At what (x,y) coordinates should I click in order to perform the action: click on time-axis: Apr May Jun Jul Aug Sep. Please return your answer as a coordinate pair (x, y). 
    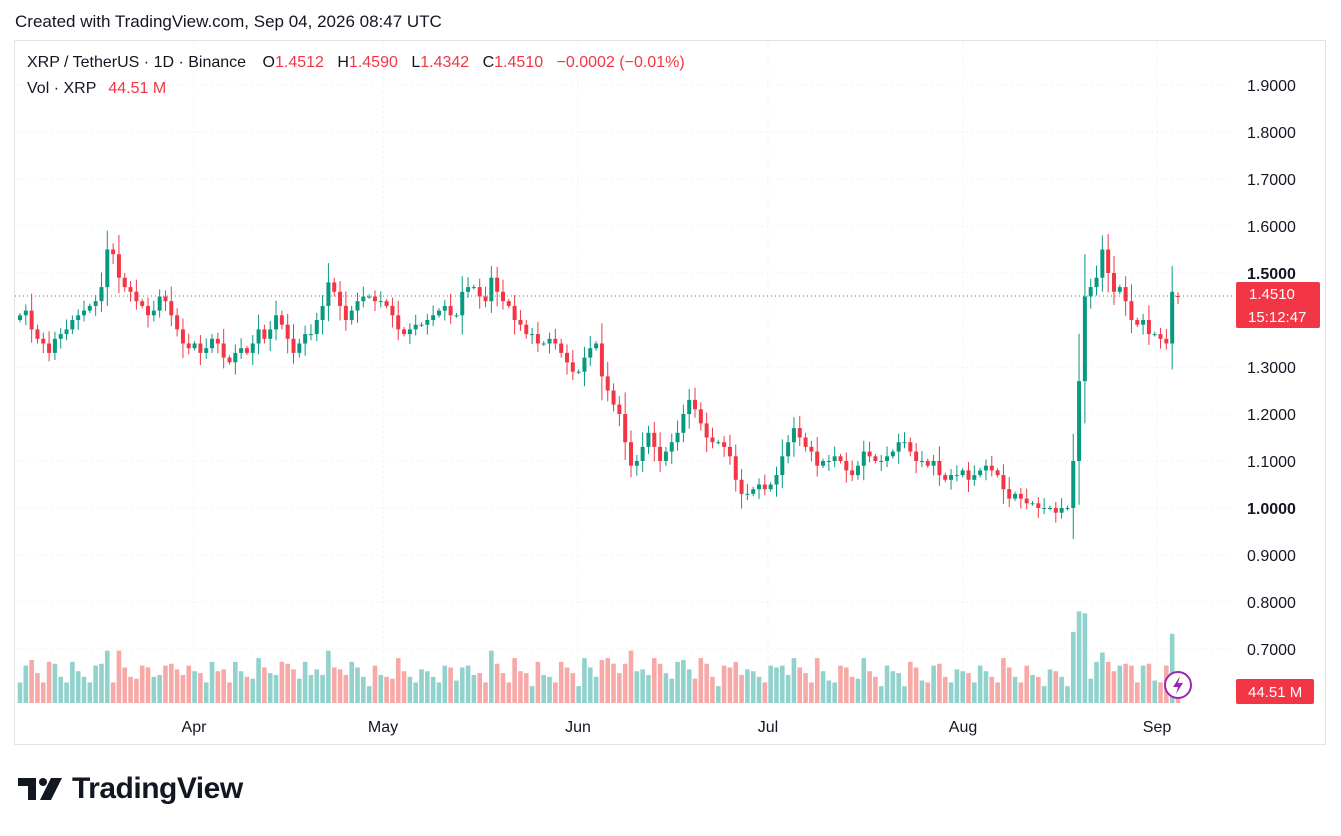
    Looking at the image, I should click on (677, 727).